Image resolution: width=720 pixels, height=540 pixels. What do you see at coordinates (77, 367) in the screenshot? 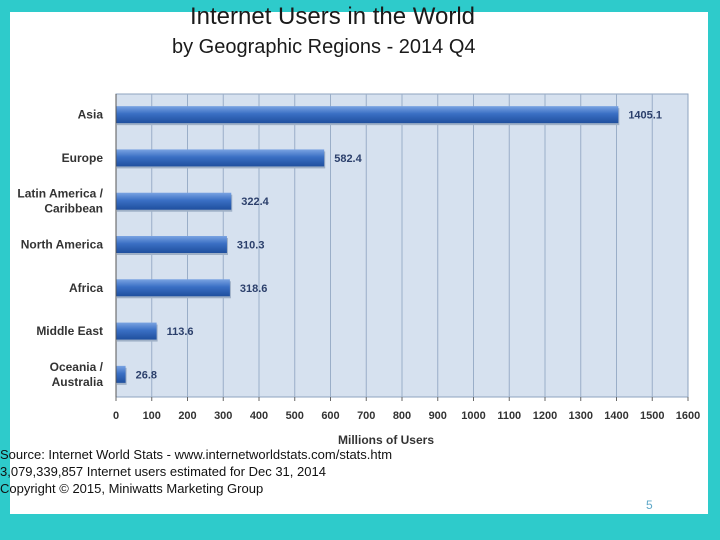
I see `category-label: Oceania /` at bounding box center [77, 367].